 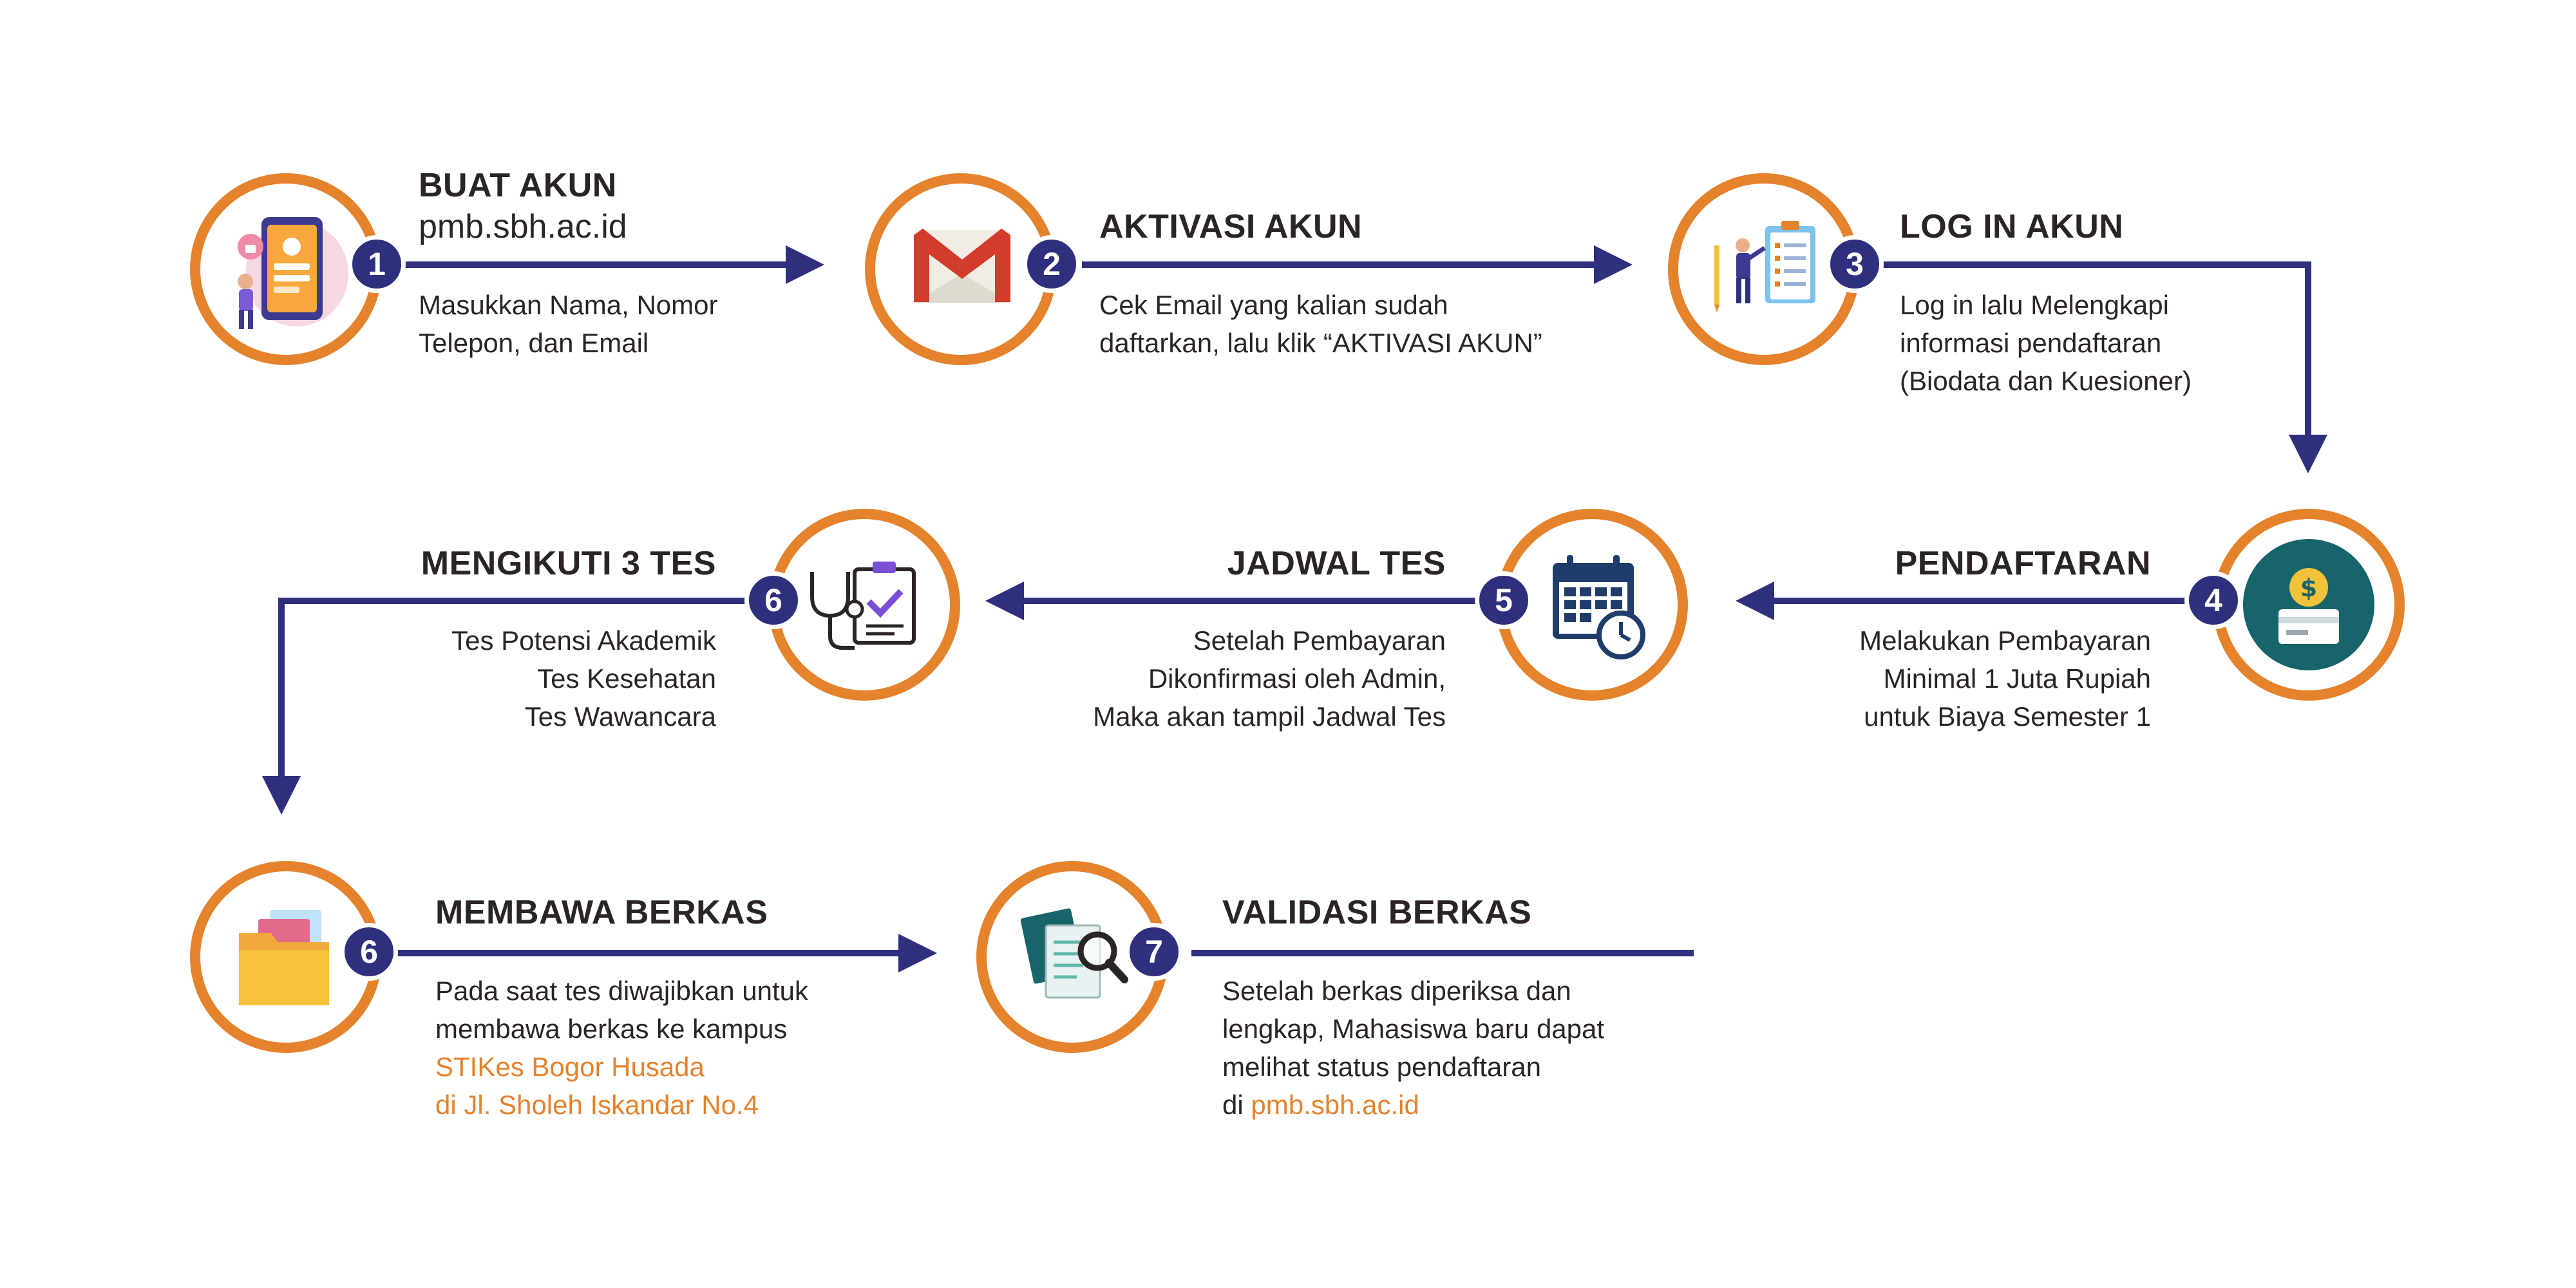 I want to click on step-1-desc-line: Telepon, dan Email, so click(x=534, y=343).